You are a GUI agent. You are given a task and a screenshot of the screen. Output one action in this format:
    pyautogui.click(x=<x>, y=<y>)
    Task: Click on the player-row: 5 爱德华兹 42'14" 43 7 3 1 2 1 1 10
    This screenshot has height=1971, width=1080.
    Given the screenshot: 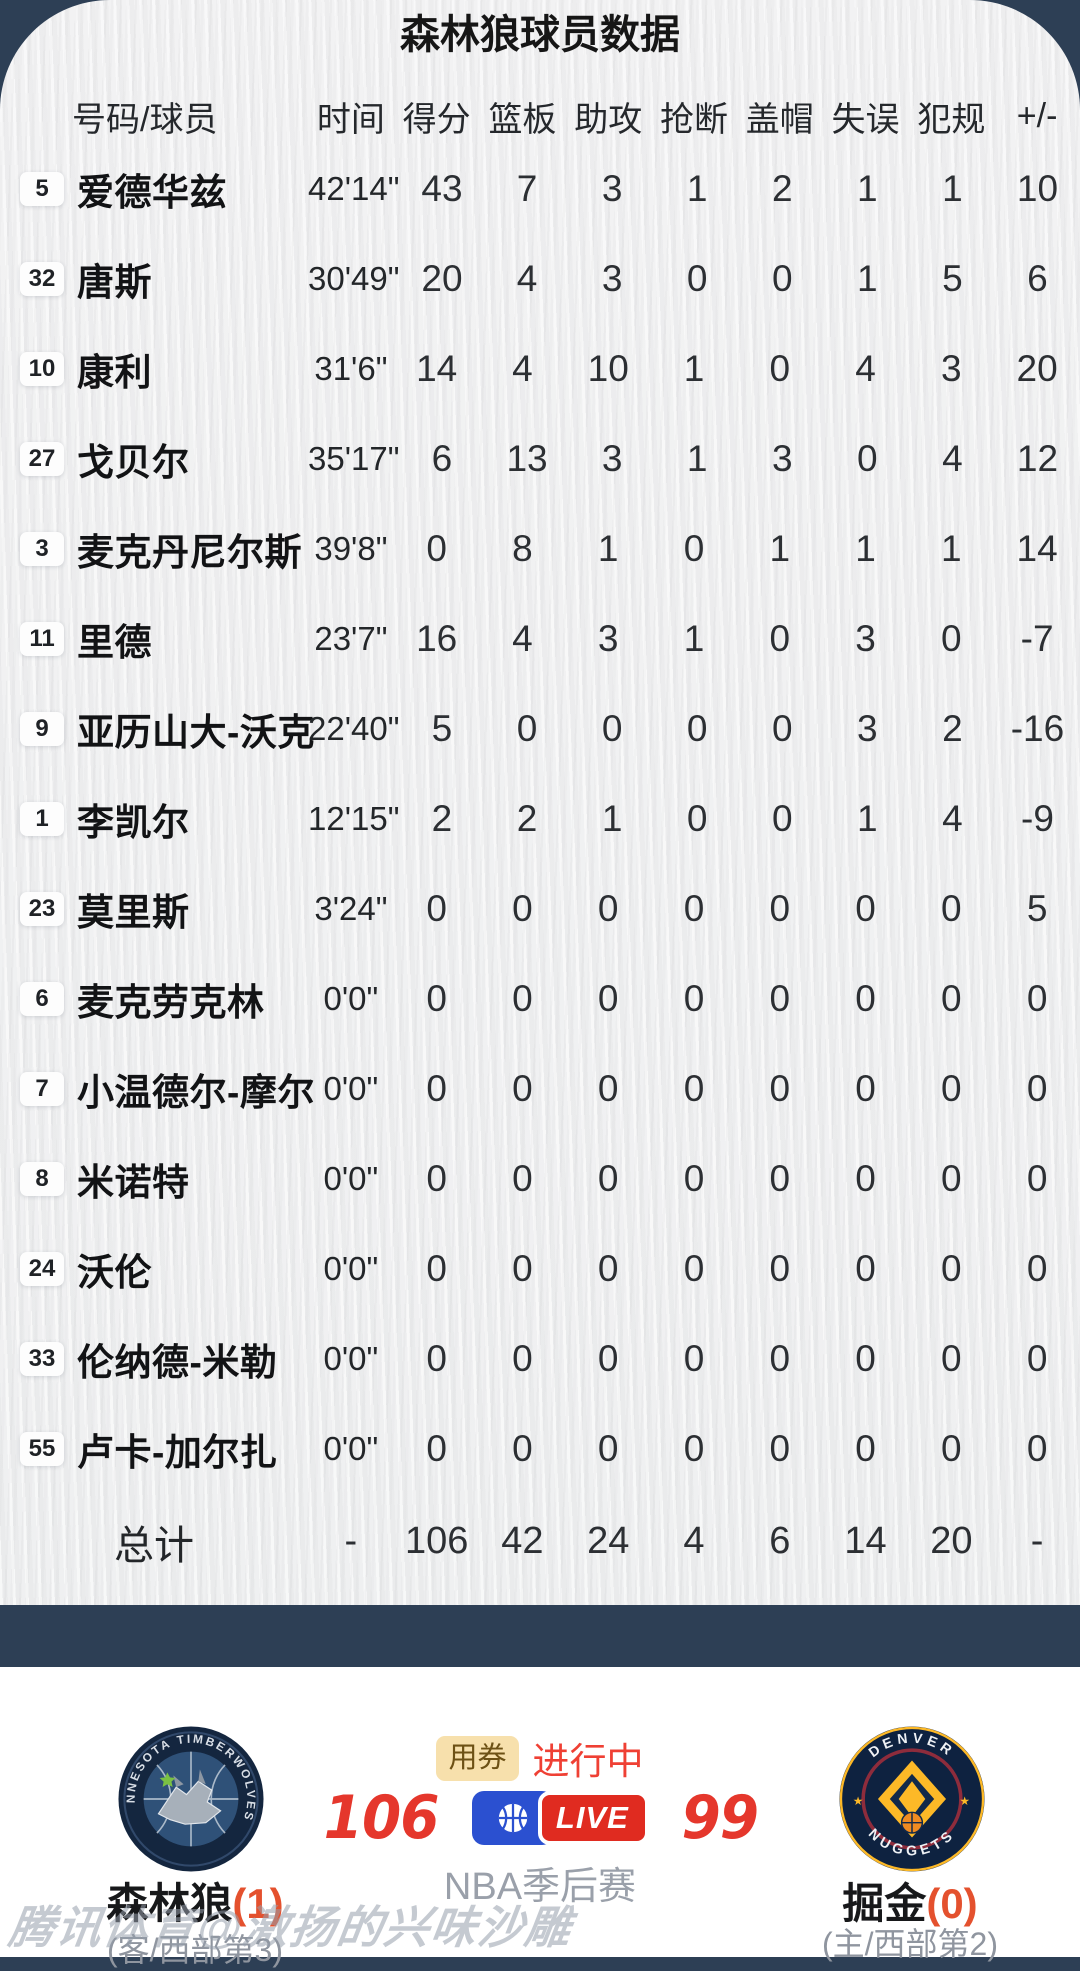 What is the action you would take?
    pyautogui.click(x=540, y=189)
    